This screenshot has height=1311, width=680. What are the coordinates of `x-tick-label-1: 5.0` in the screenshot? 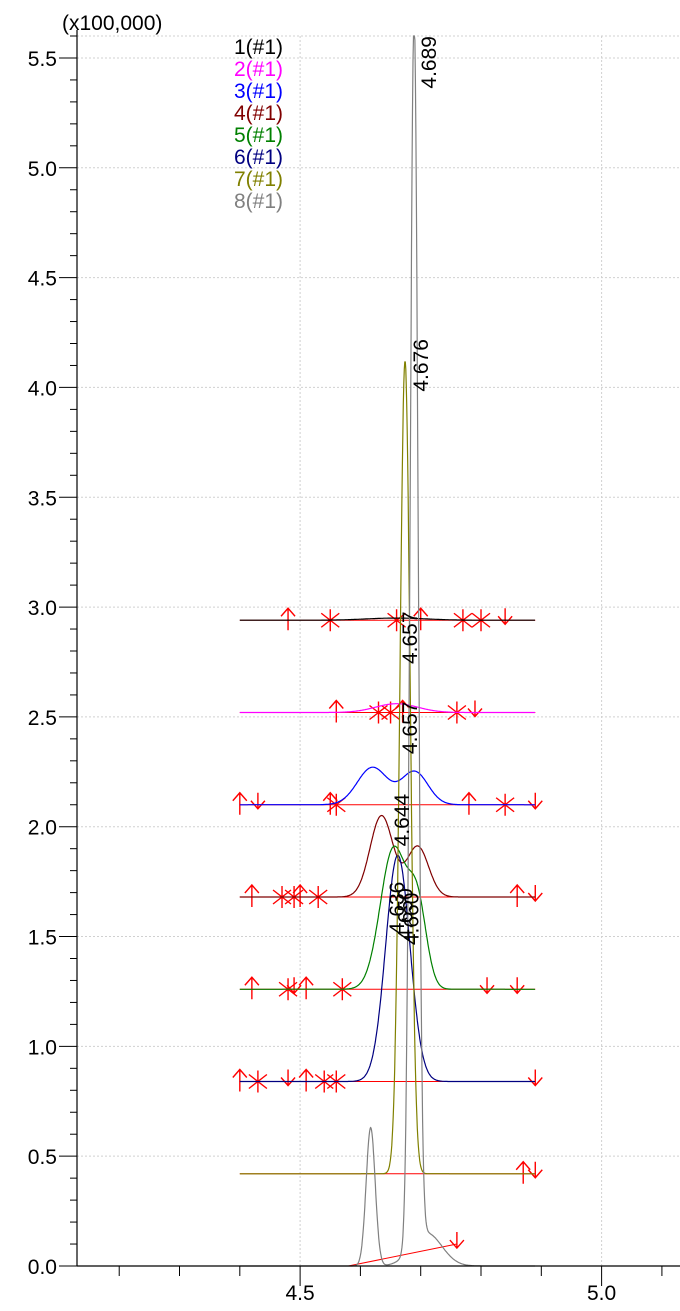 It's located at (601, 1293).